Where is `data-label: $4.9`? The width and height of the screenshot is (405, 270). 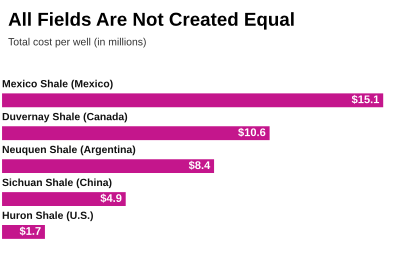
data-label: $4.9 is located at coordinates (111, 198).